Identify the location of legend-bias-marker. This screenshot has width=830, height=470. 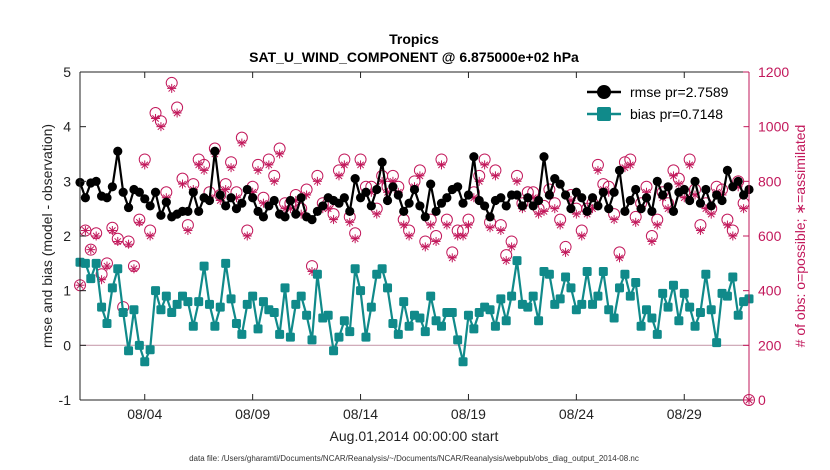
(604, 114).